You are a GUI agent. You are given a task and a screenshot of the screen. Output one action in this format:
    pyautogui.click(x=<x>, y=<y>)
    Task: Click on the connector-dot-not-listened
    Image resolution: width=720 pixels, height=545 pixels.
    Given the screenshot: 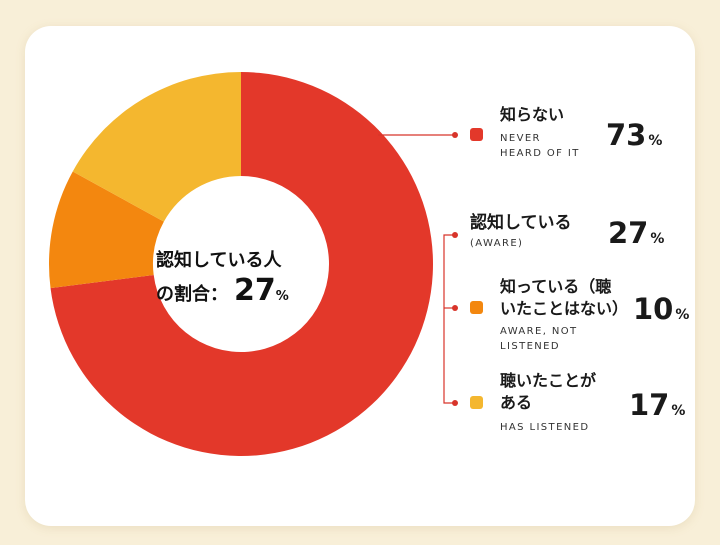 What is the action you would take?
    pyautogui.click(x=455, y=308)
    